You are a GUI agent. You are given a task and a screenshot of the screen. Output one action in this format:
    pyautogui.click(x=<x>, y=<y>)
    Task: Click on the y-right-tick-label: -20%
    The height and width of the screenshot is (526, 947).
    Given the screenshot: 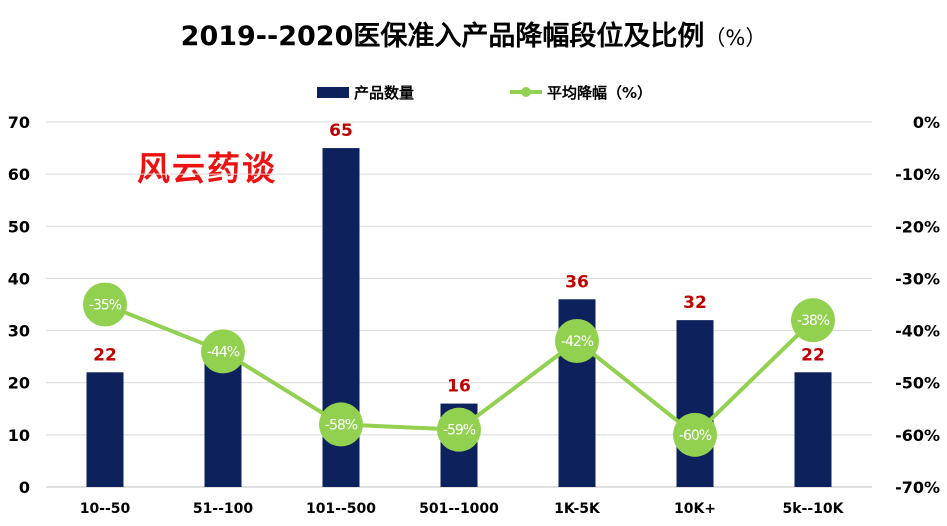 What is the action you would take?
    pyautogui.click(x=917, y=226)
    